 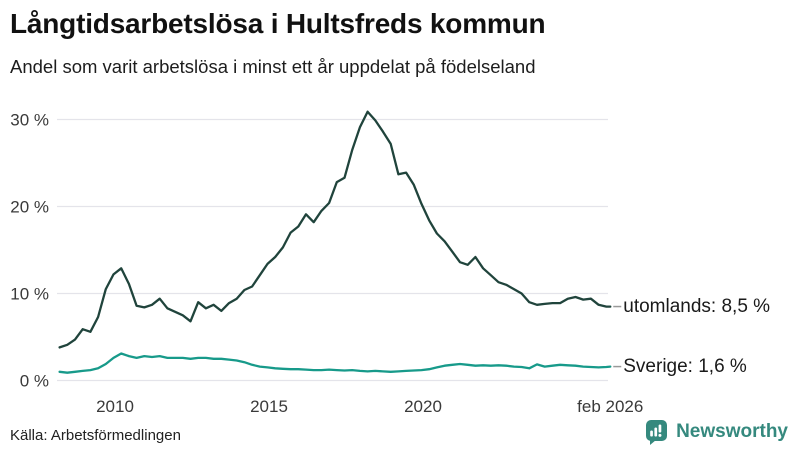 What do you see at coordinates (423, 406) in the screenshot?
I see `x-tick-label: 2020` at bounding box center [423, 406].